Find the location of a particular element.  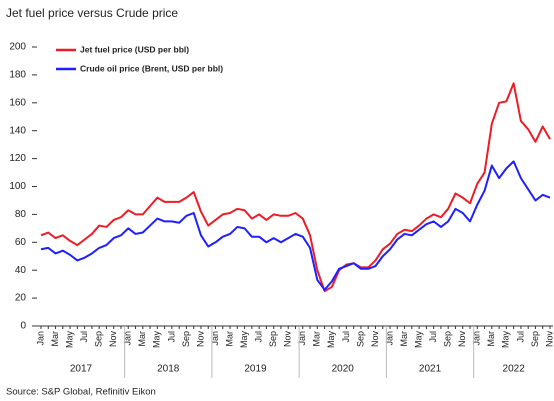

year-label: 2018 is located at coordinates (168, 369).